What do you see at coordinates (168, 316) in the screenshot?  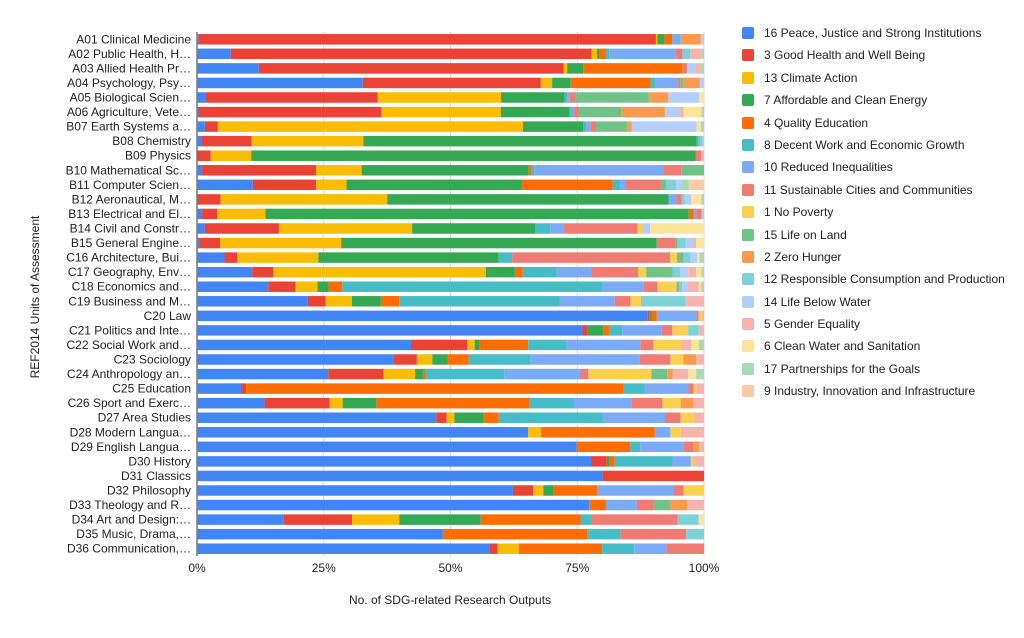 I see `category-label: C20 Law` at bounding box center [168, 316].